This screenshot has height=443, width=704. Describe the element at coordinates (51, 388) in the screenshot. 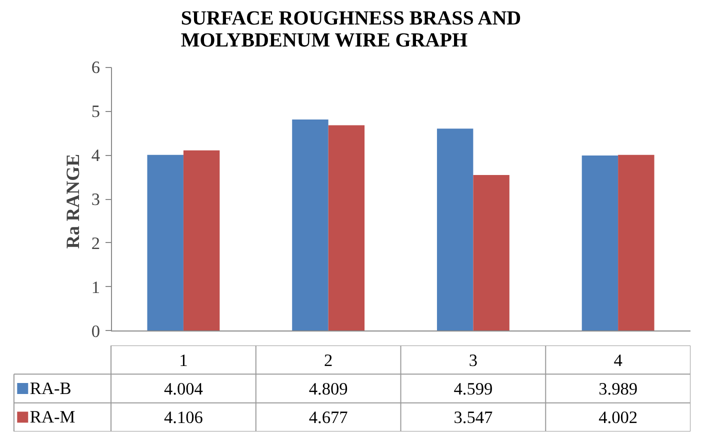

I see `legend-label: RA-B` at that location.